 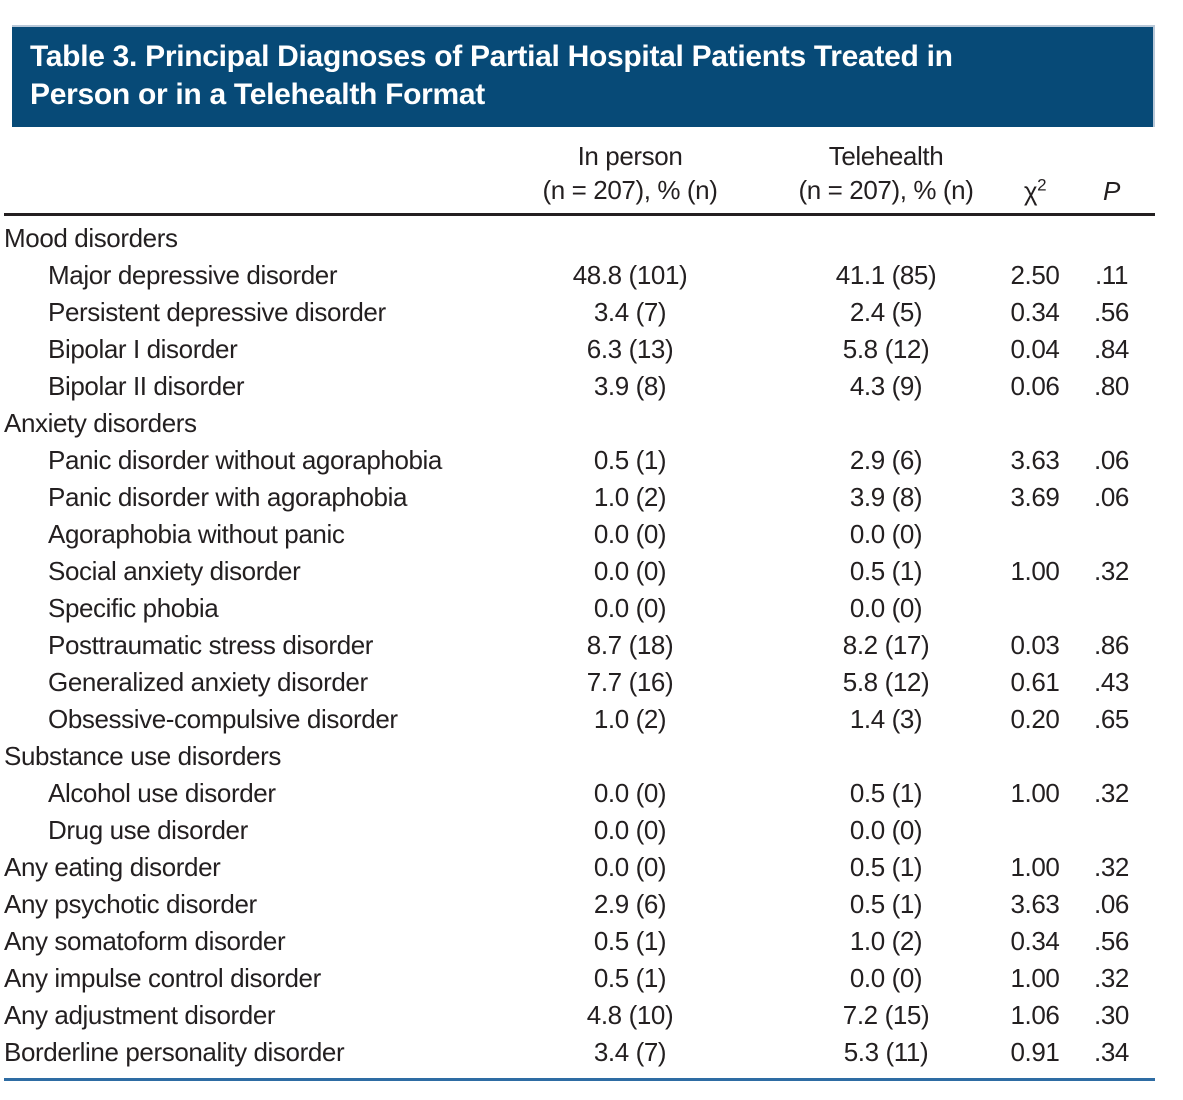 What do you see at coordinates (579, 238) in the screenshot?
I see `table-row: Mood disorders` at bounding box center [579, 238].